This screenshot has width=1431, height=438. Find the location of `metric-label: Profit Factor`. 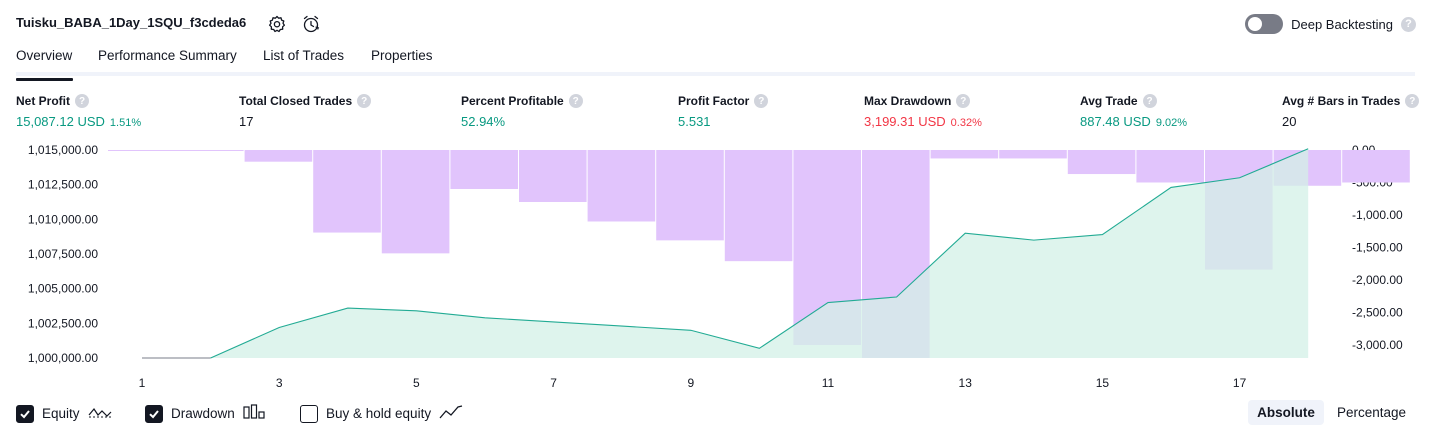

metric-label: Profit Factor is located at coordinates (714, 101).